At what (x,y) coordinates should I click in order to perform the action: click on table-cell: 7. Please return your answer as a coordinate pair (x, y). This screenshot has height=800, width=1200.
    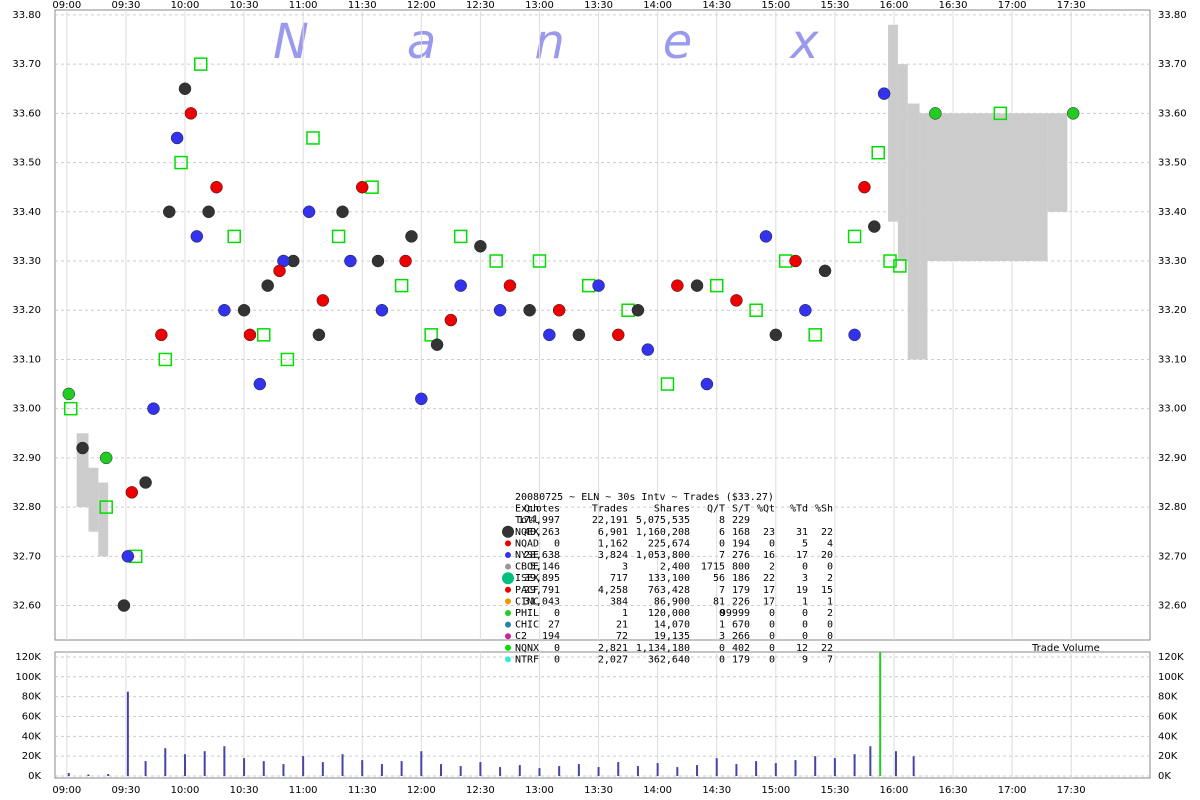
    Looking at the image, I should click on (830, 659).